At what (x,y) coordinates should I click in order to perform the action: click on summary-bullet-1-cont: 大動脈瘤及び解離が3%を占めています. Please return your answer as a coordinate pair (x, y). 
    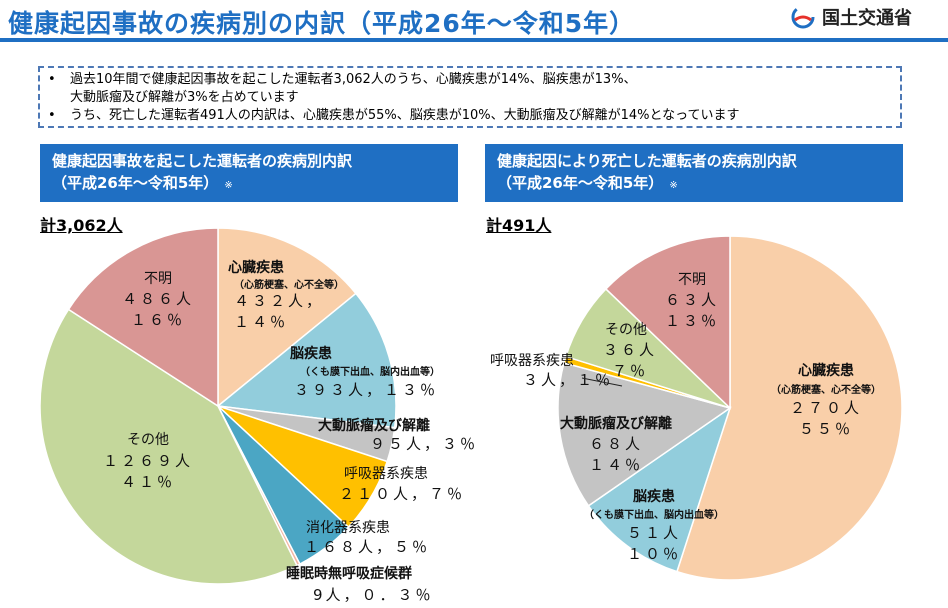
    Looking at the image, I should click on (470, 98).